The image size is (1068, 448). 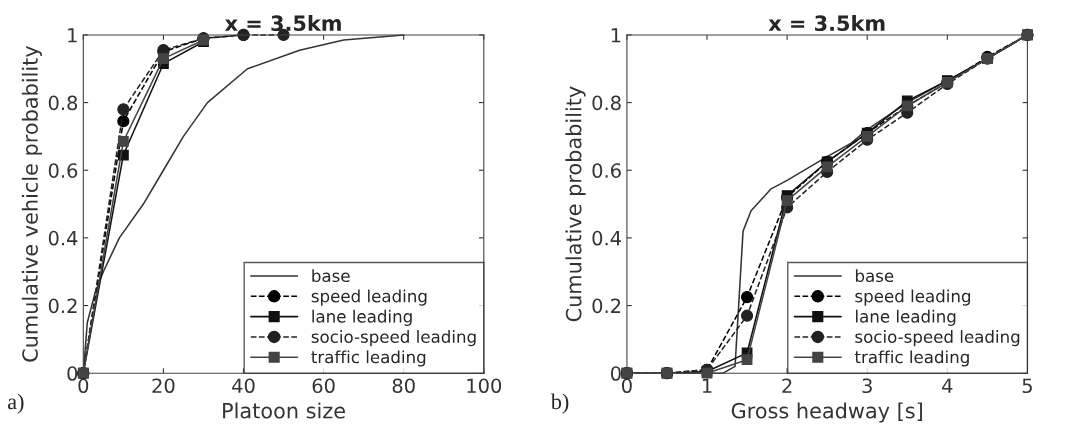 I want to click on x-axis-title: Platoon size, so click(x=284, y=410).